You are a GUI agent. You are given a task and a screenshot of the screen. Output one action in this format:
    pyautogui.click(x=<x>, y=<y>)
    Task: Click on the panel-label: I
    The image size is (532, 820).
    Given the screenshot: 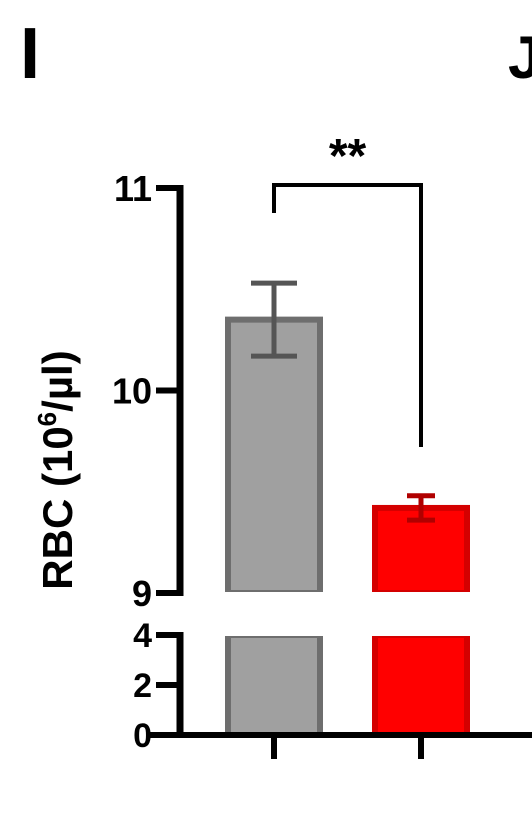 What is the action you would take?
    pyautogui.click(x=30, y=54)
    